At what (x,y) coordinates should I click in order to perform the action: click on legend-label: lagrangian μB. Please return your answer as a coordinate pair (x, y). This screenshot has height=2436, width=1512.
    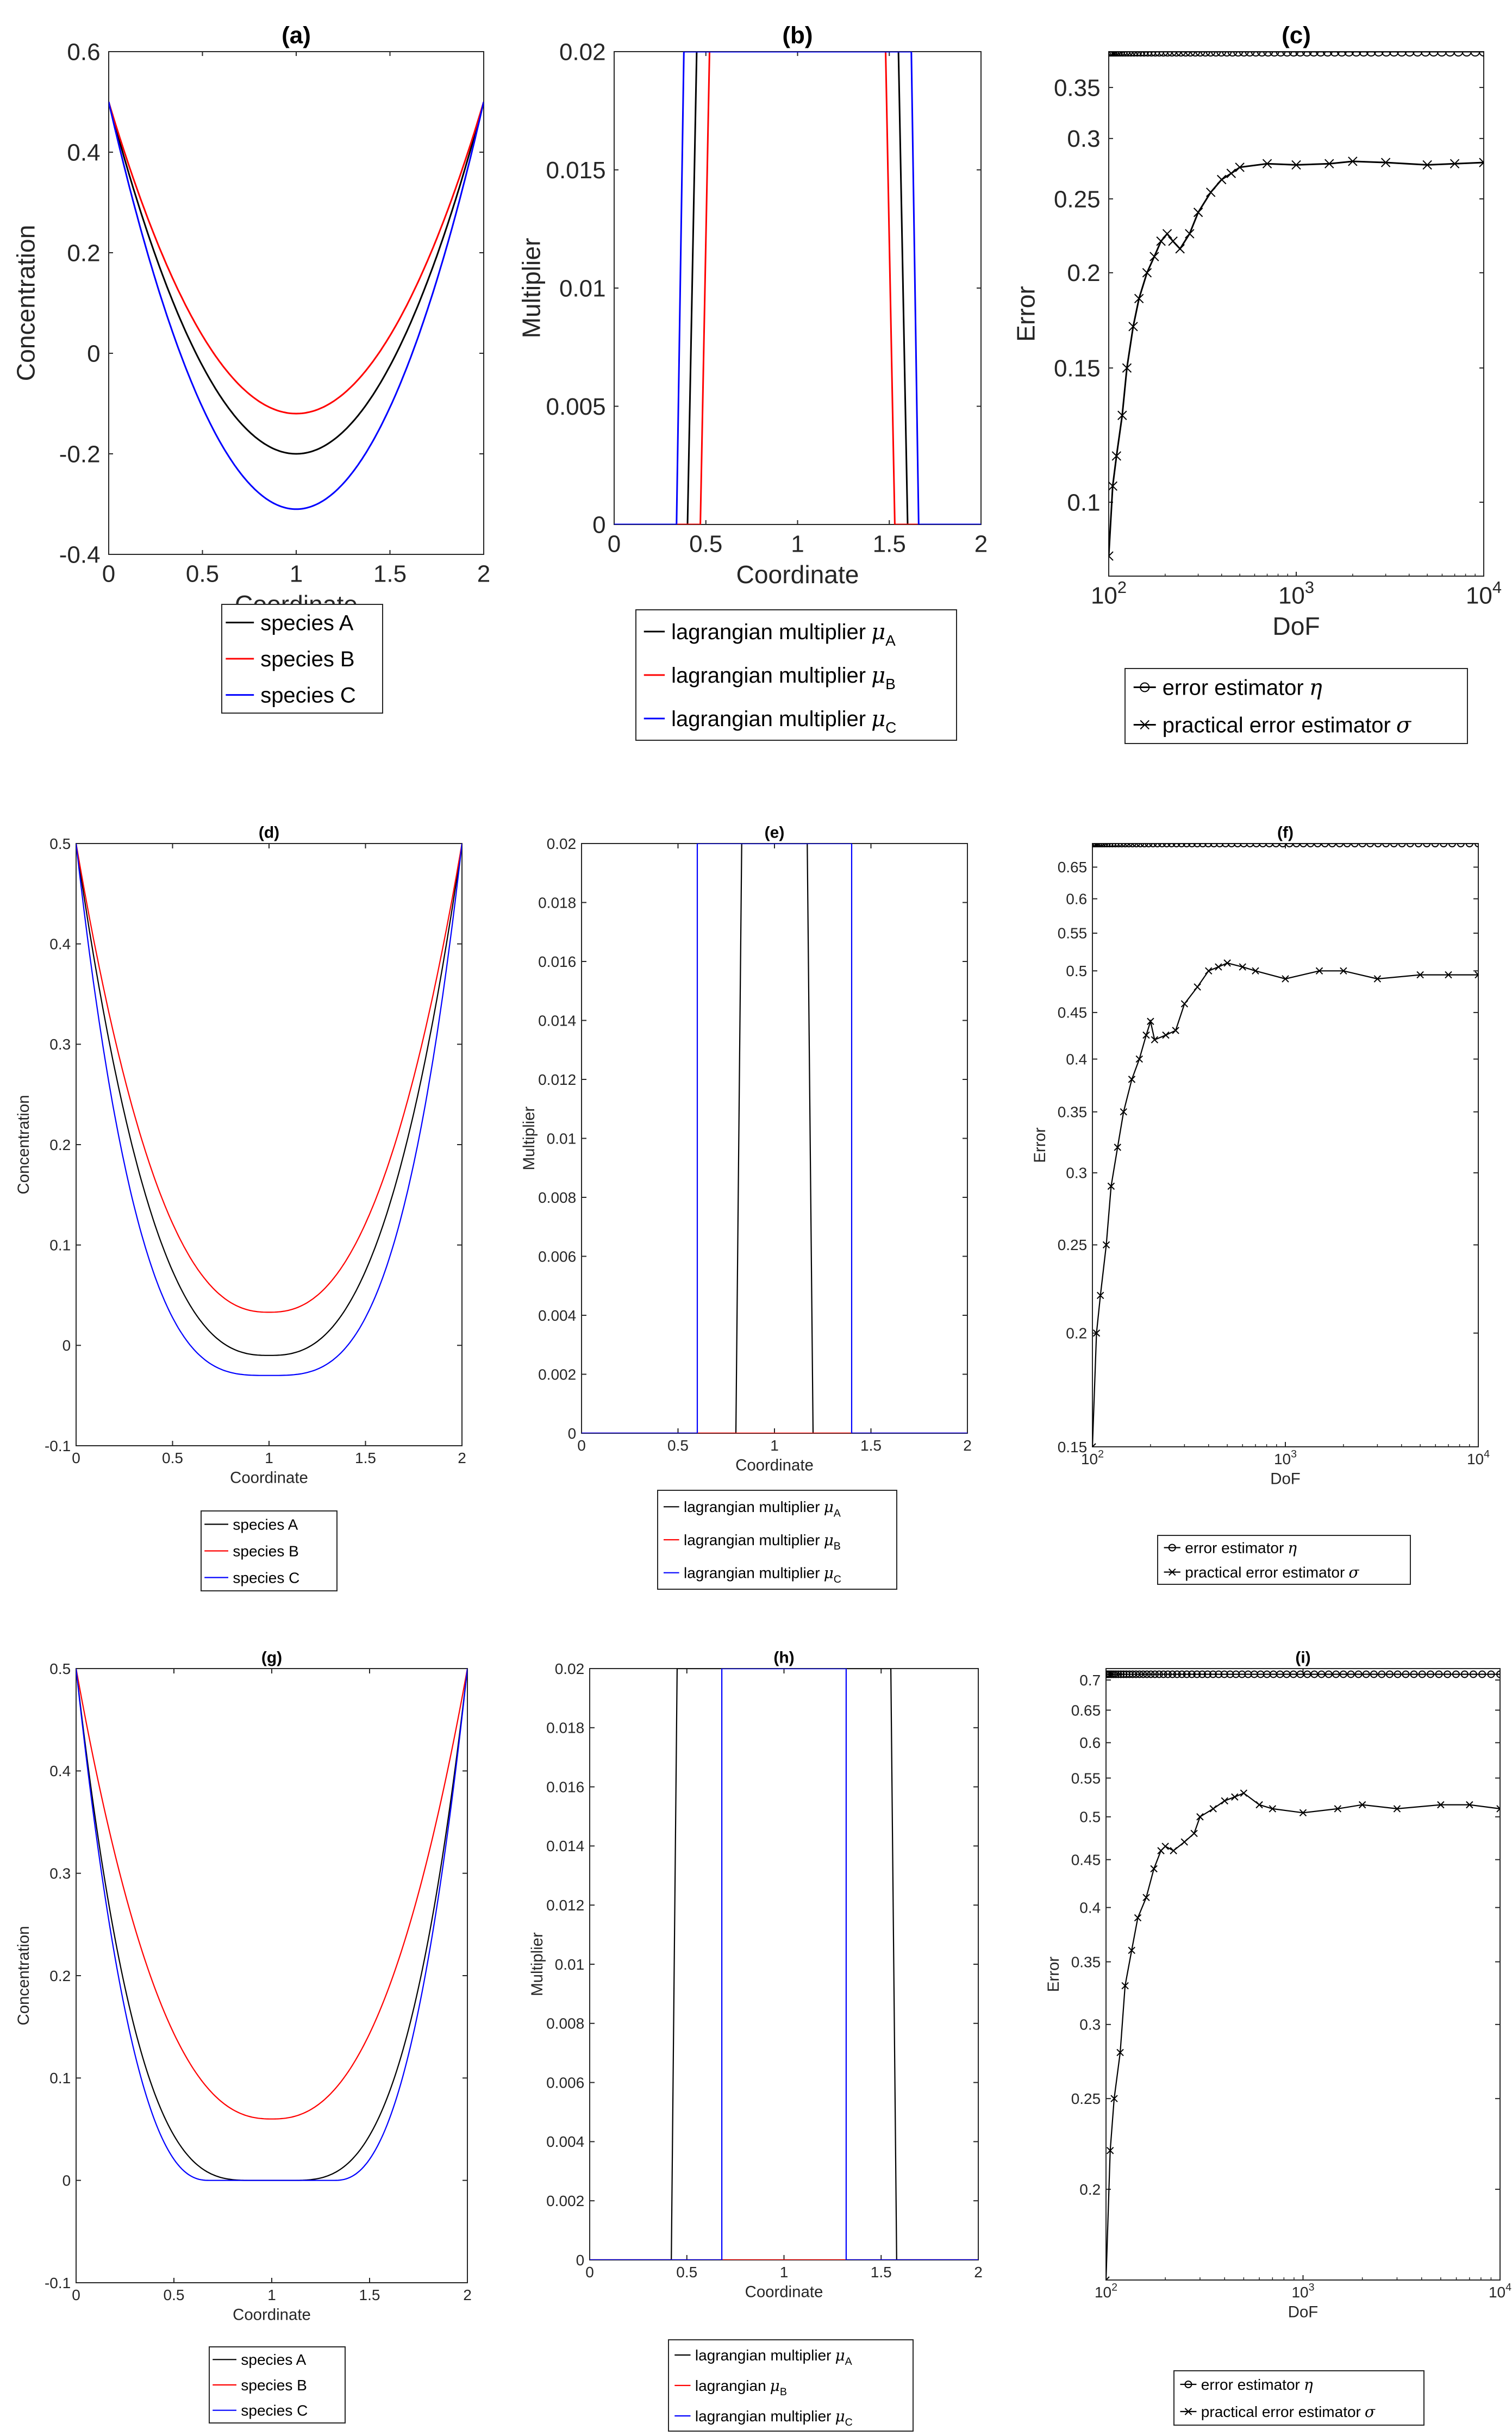
    Looking at the image, I should click on (741, 2387).